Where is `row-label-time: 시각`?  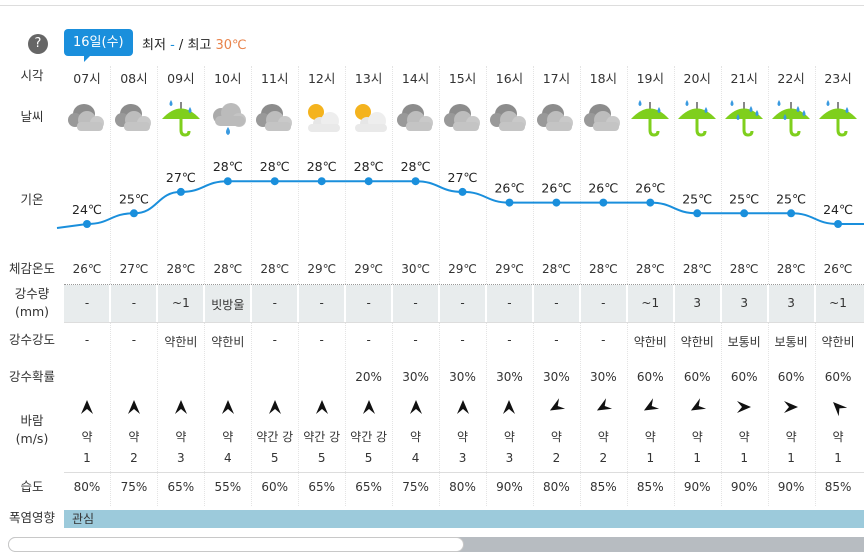
row-label-time: 시각 is located at coordinates (32, 75).